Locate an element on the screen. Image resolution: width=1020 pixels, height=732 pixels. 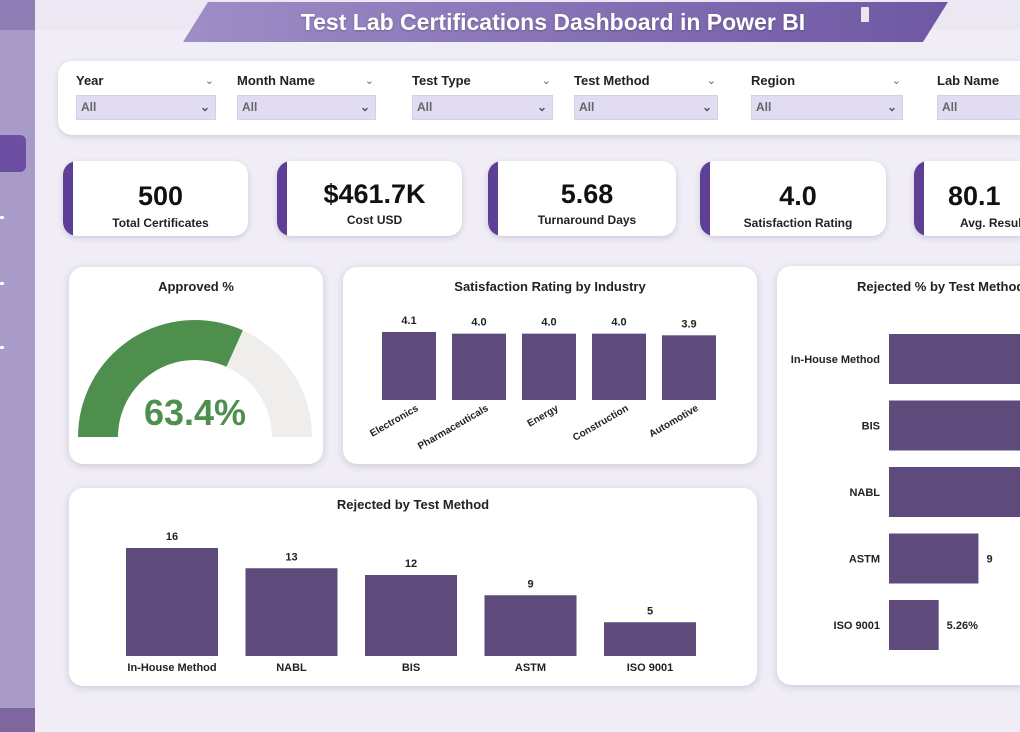
kpi-avg-result: 80.1 Avg. Result is located at coordinates (967, 198).